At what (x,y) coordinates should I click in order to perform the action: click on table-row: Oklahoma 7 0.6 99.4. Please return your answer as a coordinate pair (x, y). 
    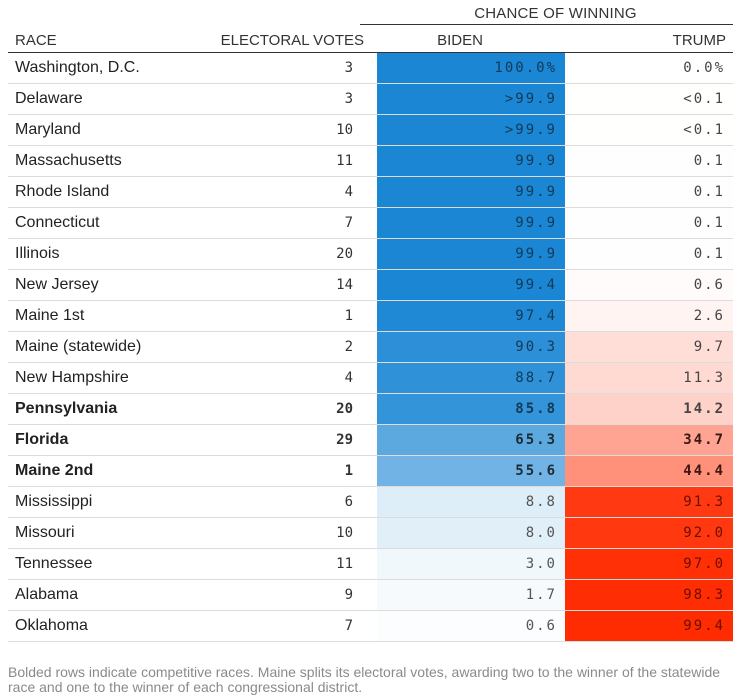
    Looking at the image, I should click on (370, 626).